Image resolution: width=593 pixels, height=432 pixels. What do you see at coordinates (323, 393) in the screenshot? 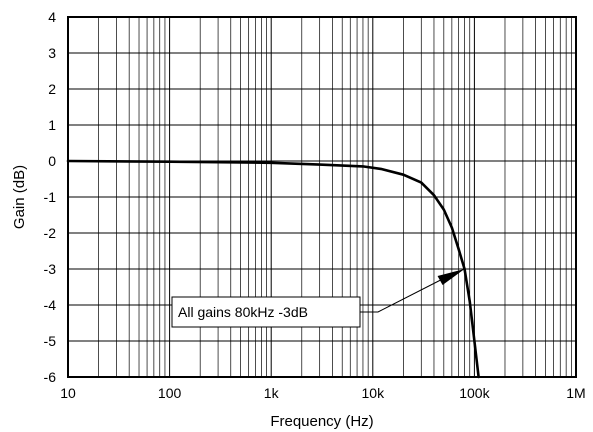
I see `x-tick-labels: 10 100 1k 10k 100k 1M` at bounding box center [323, 393].